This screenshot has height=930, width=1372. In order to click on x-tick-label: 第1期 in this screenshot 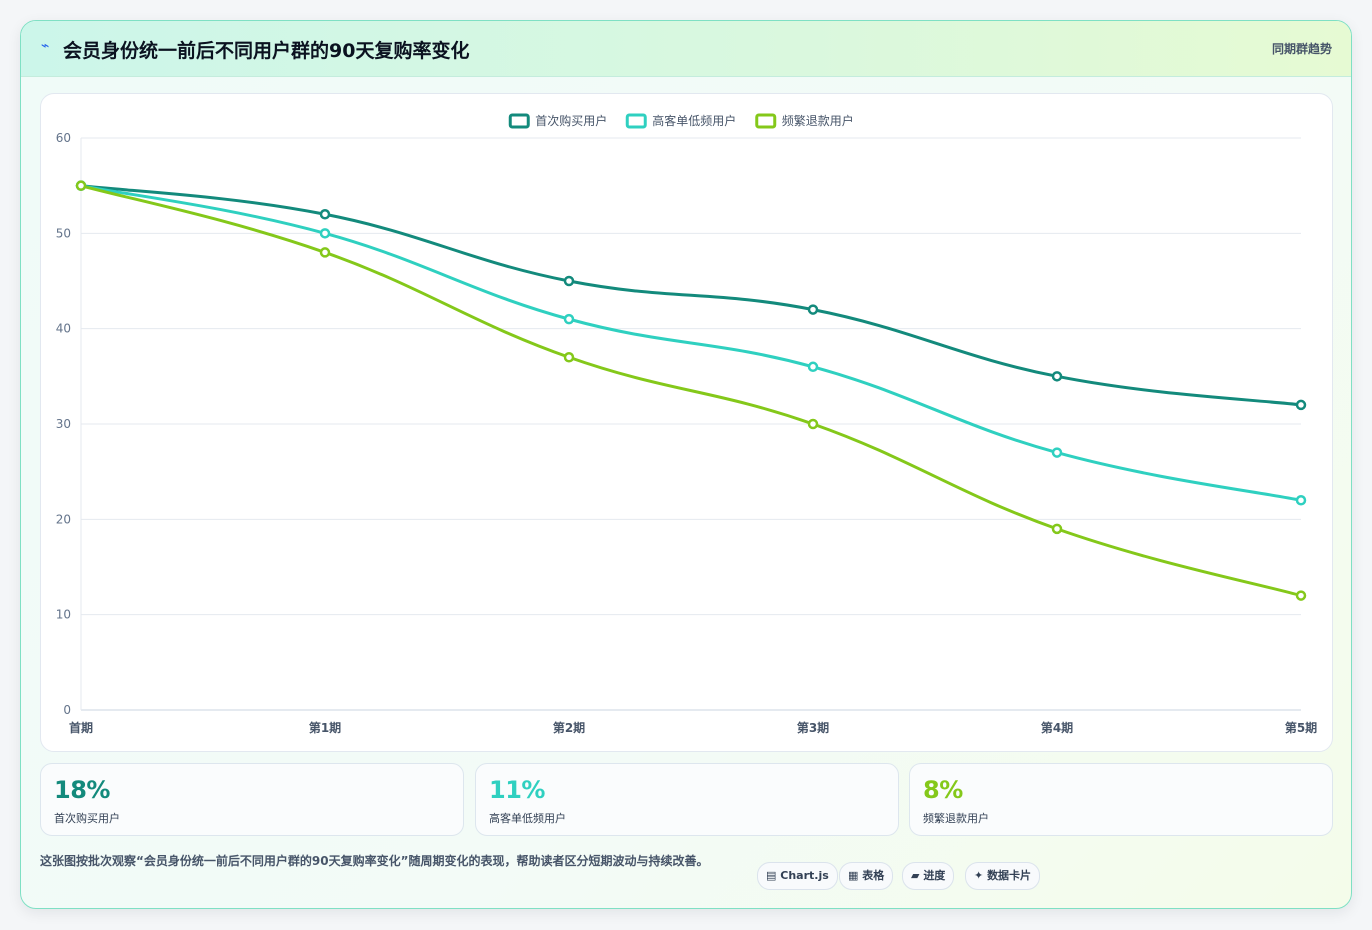, I will do `click(325, 727)`.